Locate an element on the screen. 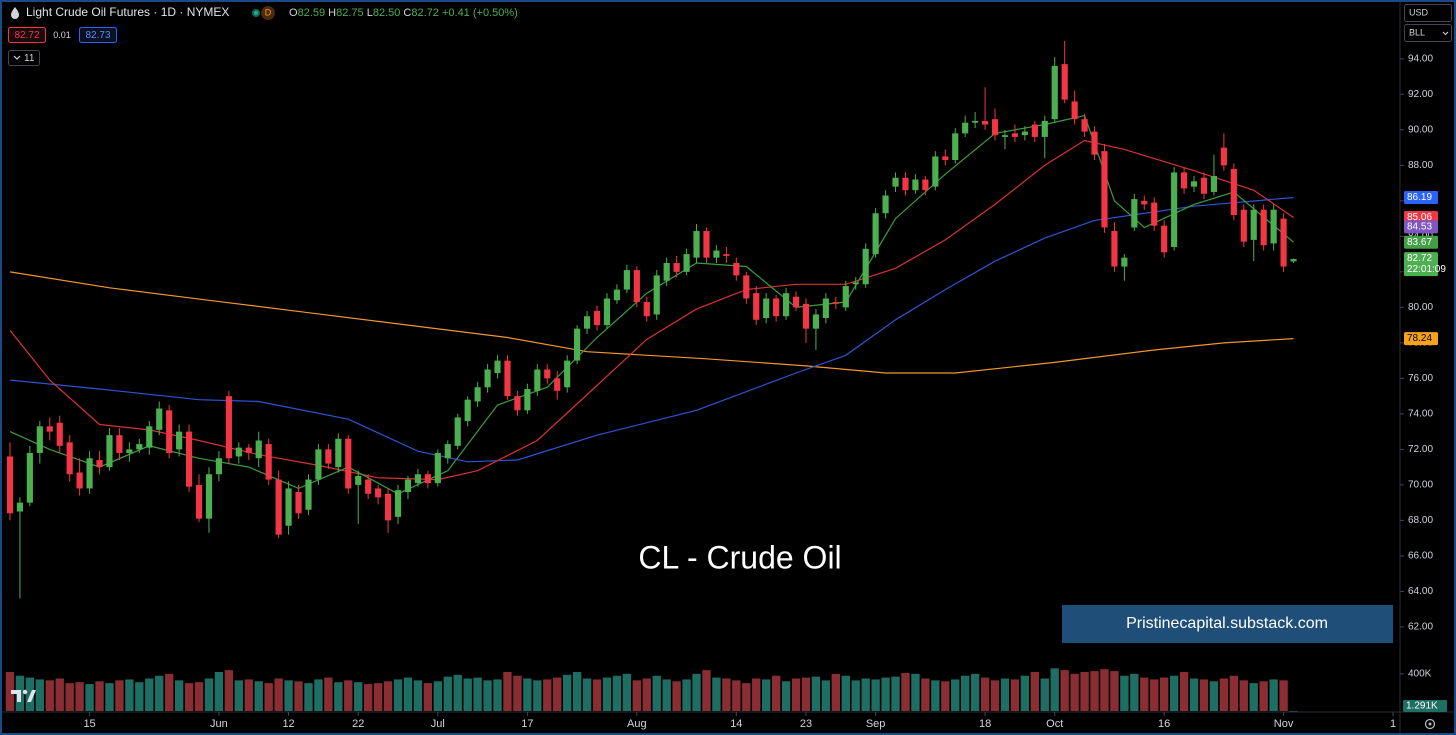 The image size is (1456, 735). ohlc-value: 82.59 is located at coordinates (312, 13).